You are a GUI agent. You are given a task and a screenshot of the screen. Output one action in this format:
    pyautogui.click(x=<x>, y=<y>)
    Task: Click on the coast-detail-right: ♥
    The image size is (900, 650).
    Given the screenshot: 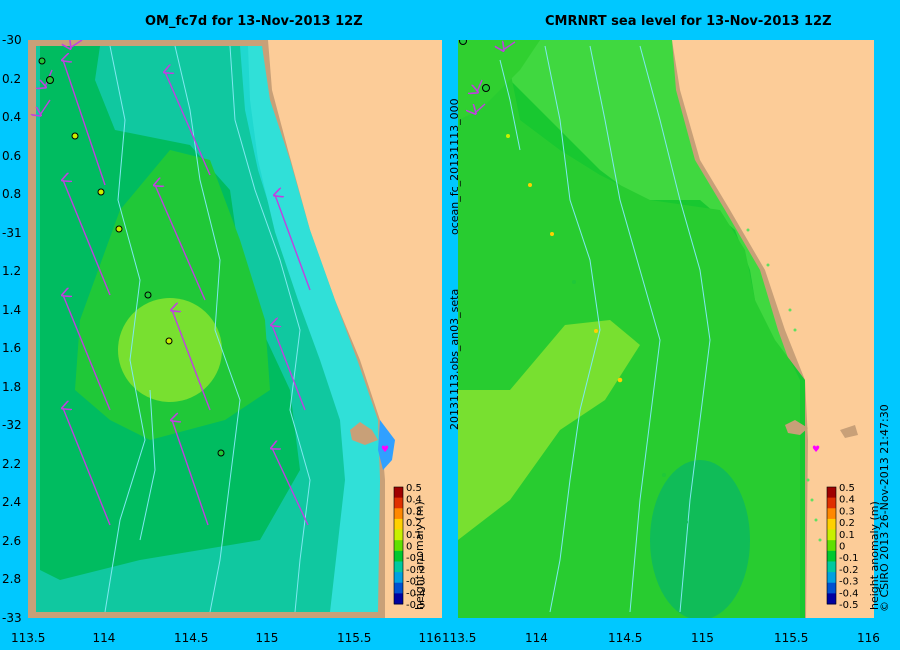 What is the action you would take?
    pyautogui.click(x=802, y=385)
    